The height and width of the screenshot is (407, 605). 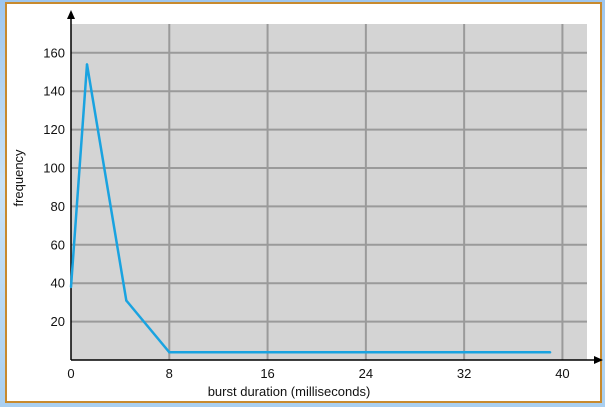 What do you see at coordinates (58, 206) in the screenshot?
I see `y-tick-label: 80` at bounding box center [58, 206].